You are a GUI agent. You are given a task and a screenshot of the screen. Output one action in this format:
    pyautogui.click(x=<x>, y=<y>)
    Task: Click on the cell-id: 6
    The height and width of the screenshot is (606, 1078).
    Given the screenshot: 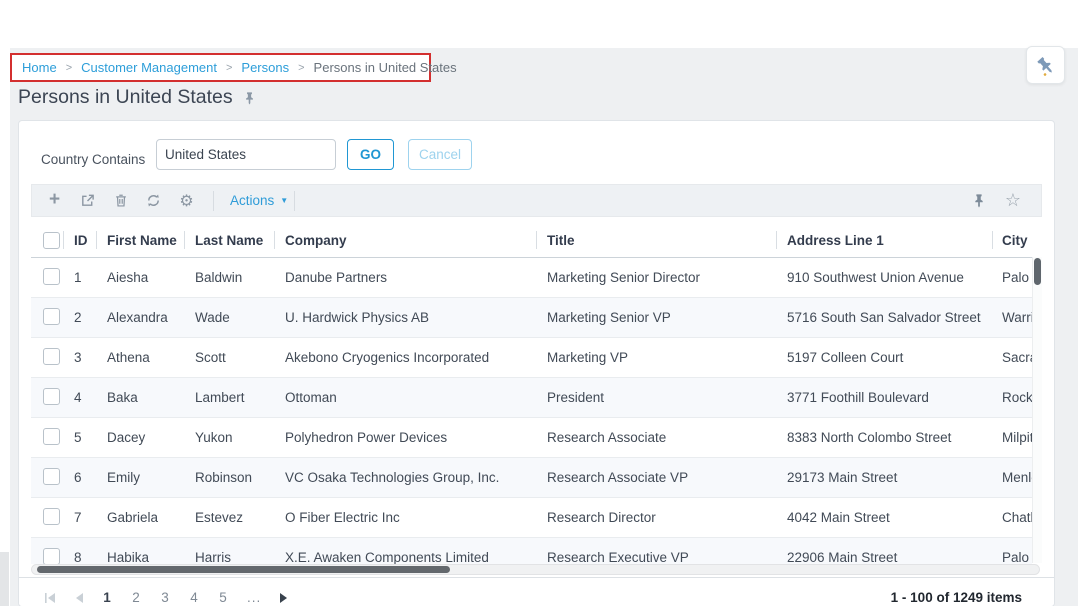 What is the action you would take?
    pyautogui.click(x=78, y=477)
    